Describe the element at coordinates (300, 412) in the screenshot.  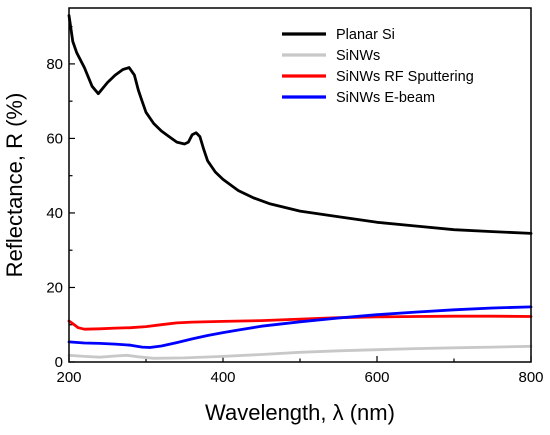
I see `x-axis-title: Wavelength, λ (nm)` at that location.